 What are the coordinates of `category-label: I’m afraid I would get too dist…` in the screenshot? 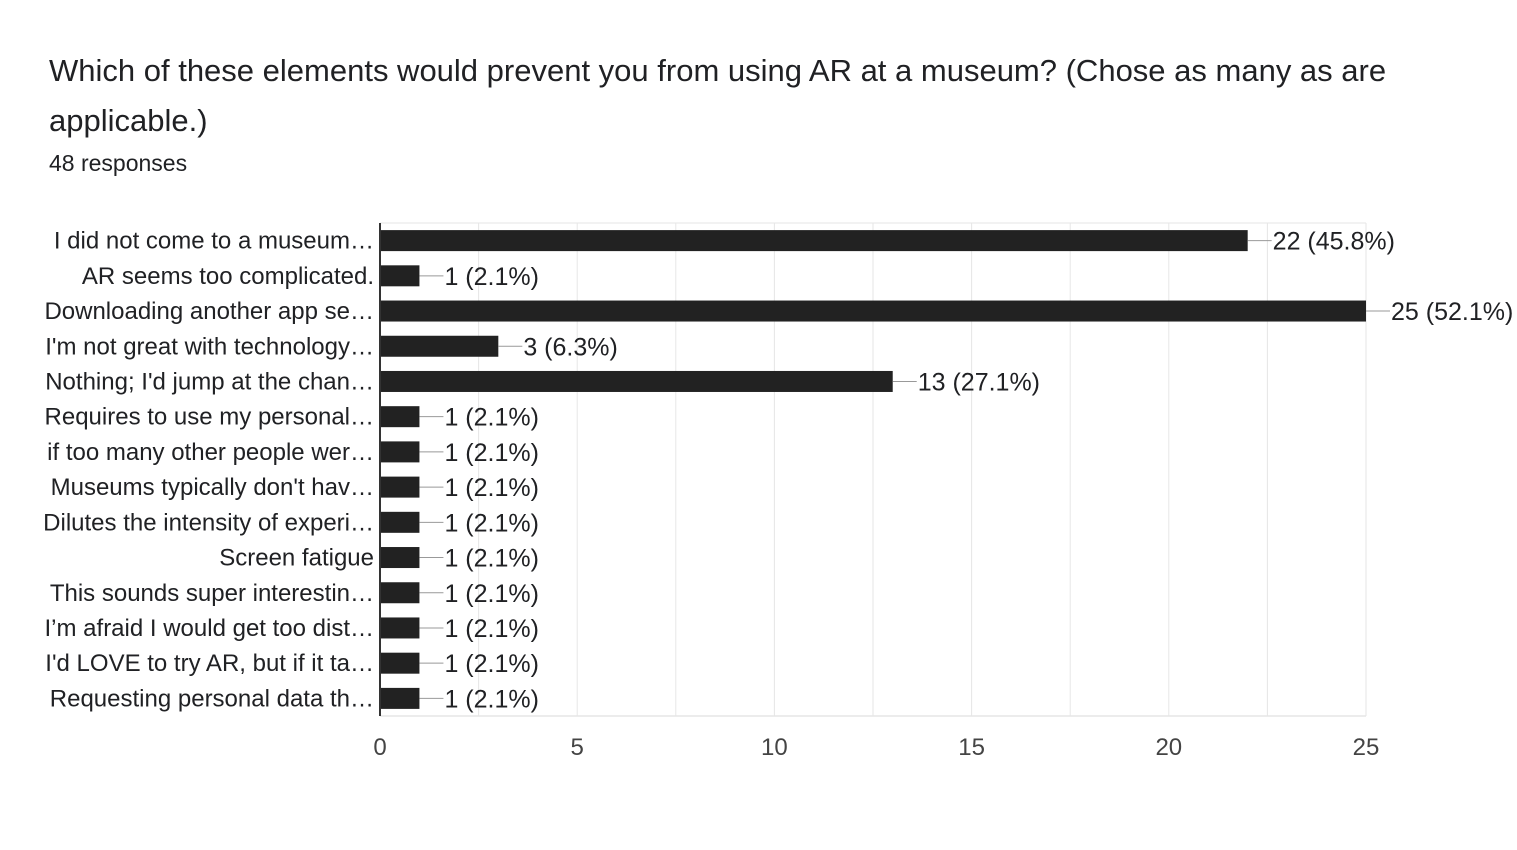 It's located at (209, 628).